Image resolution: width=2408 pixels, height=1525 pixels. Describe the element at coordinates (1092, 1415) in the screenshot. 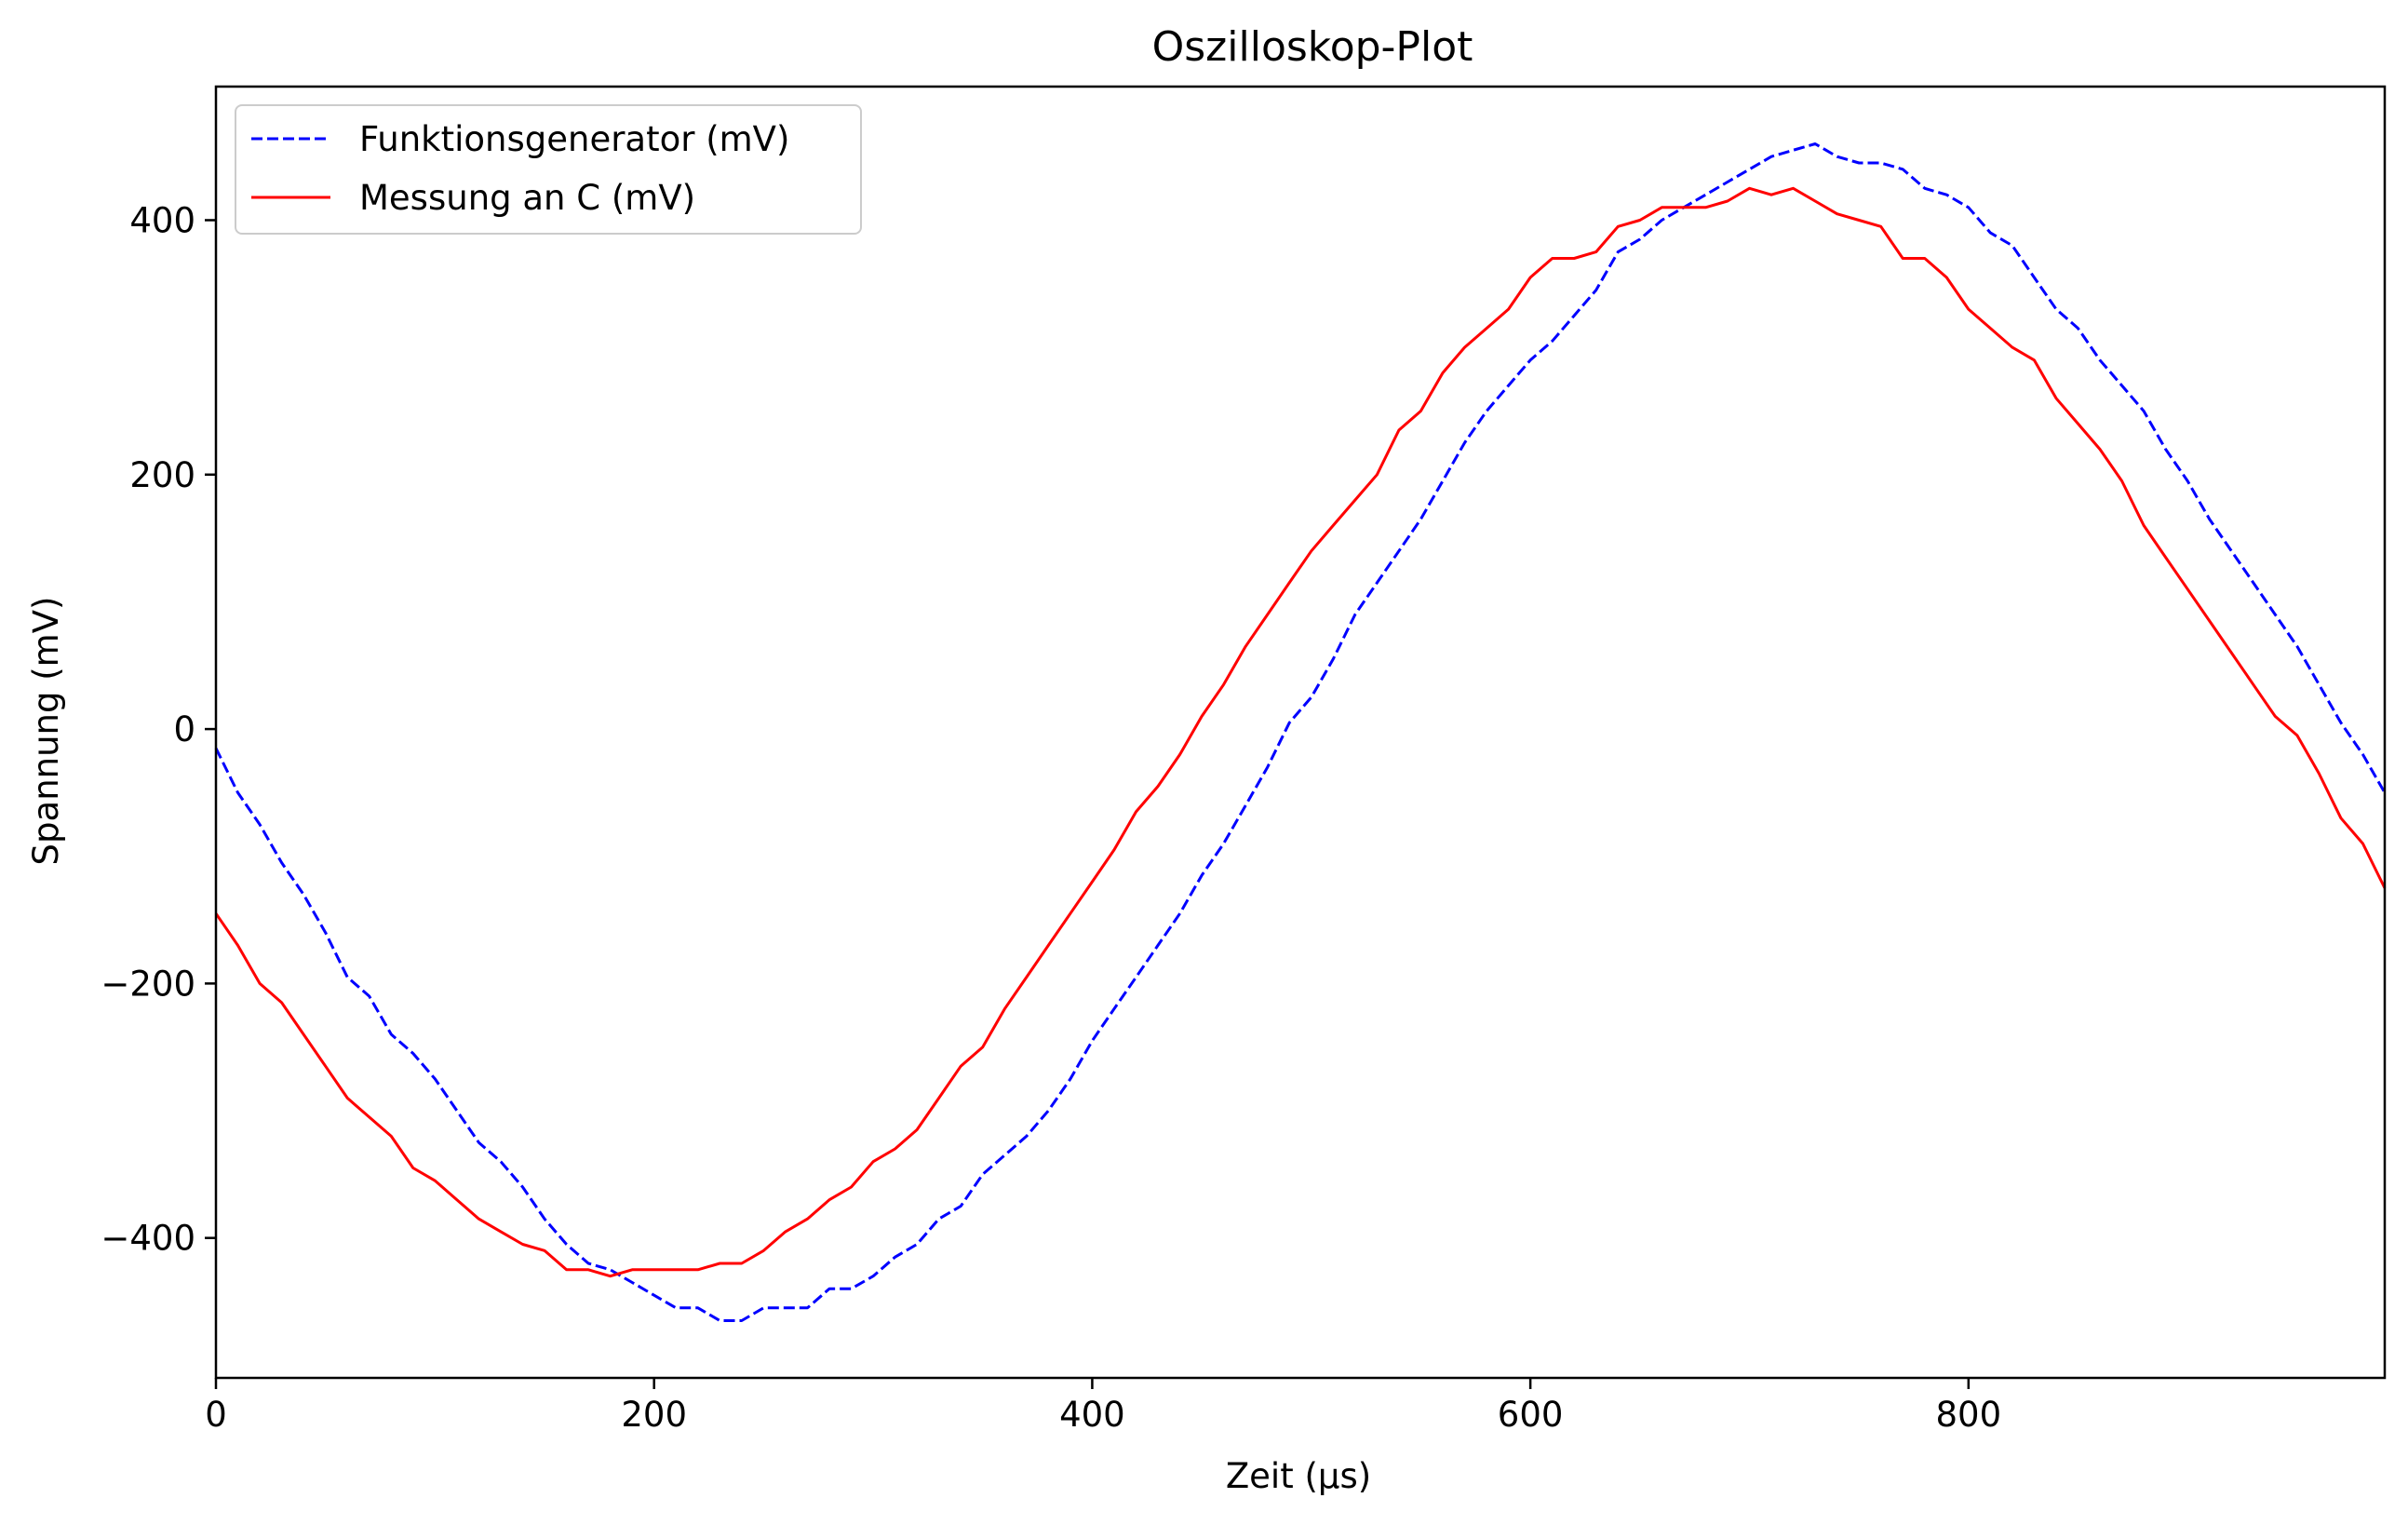

I see `x-tick-label: 400` at that location.